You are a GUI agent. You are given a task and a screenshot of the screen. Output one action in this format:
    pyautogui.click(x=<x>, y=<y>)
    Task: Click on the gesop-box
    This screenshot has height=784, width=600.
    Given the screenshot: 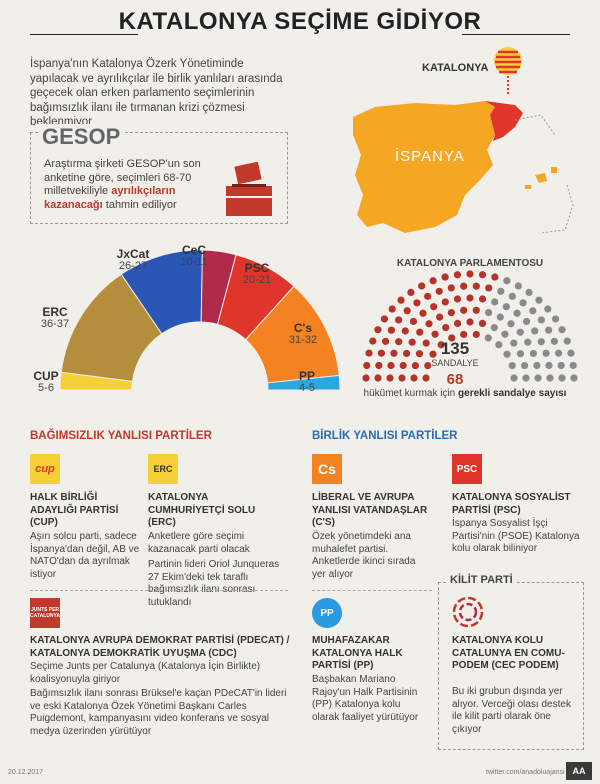 What is the action you would take?
    pyautogui.click(x=159, y=178)
    